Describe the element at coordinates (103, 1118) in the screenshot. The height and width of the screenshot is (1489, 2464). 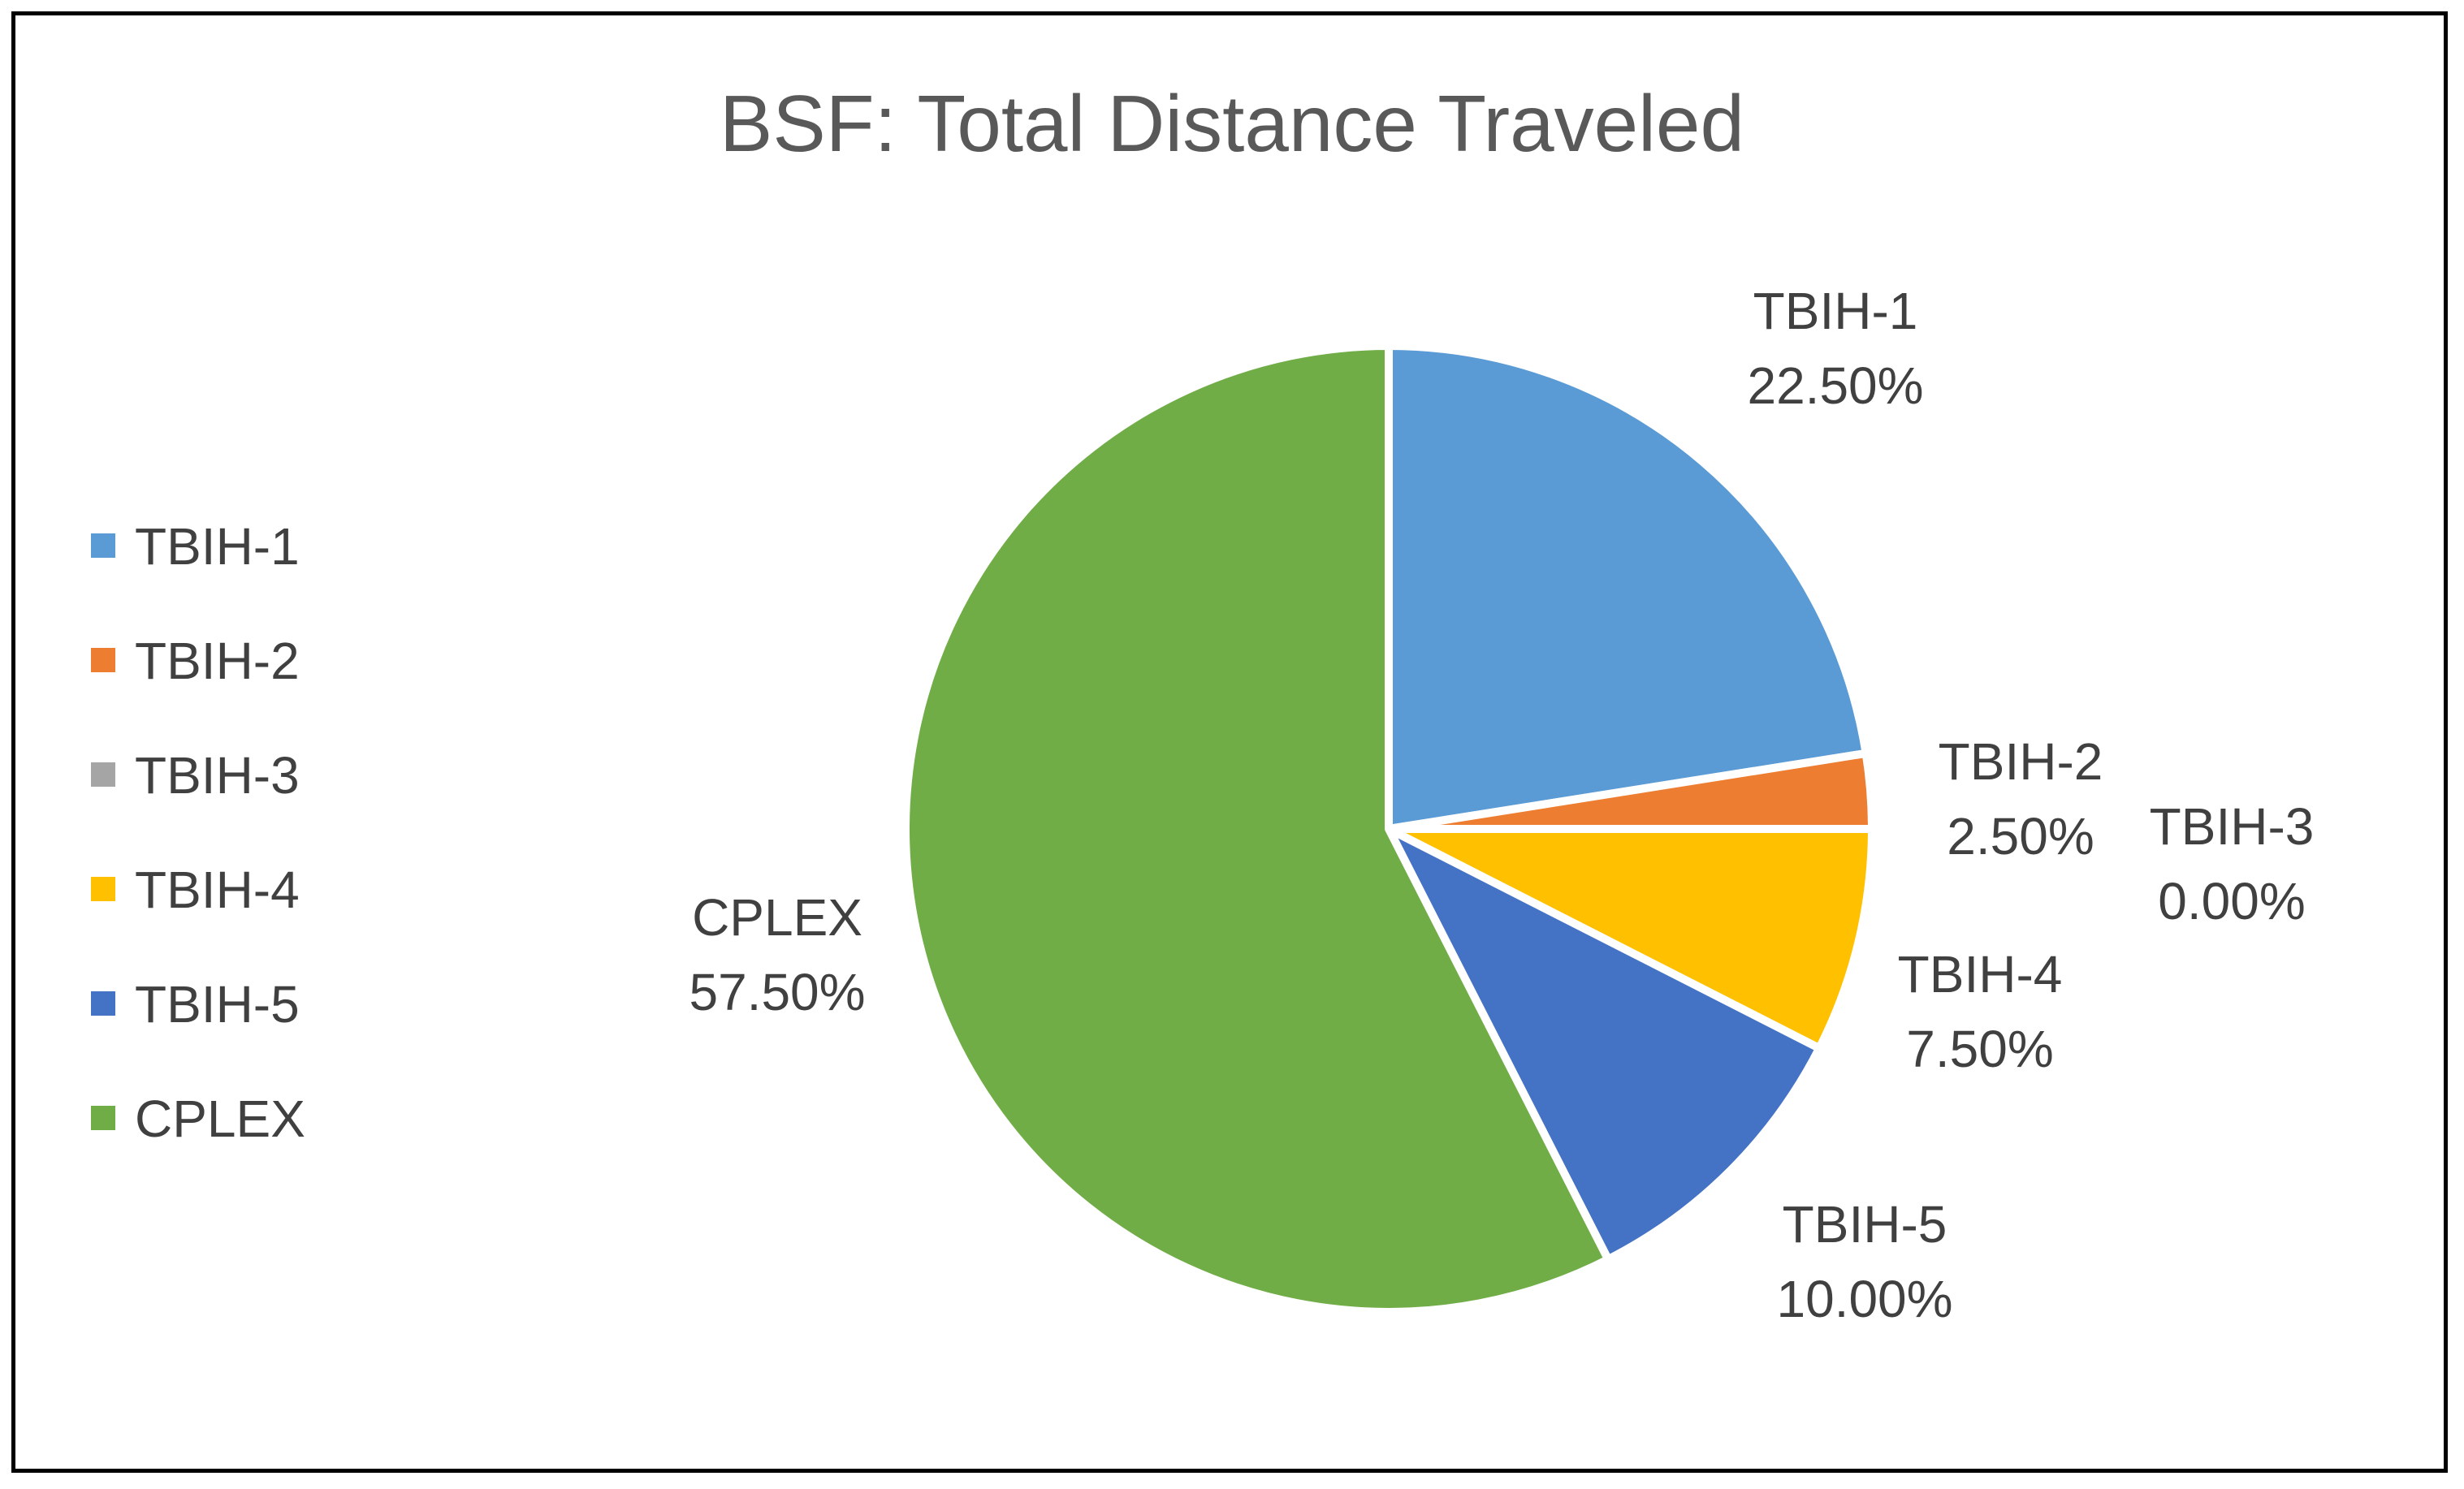
I see `legend-swatch-cplex` at that location.